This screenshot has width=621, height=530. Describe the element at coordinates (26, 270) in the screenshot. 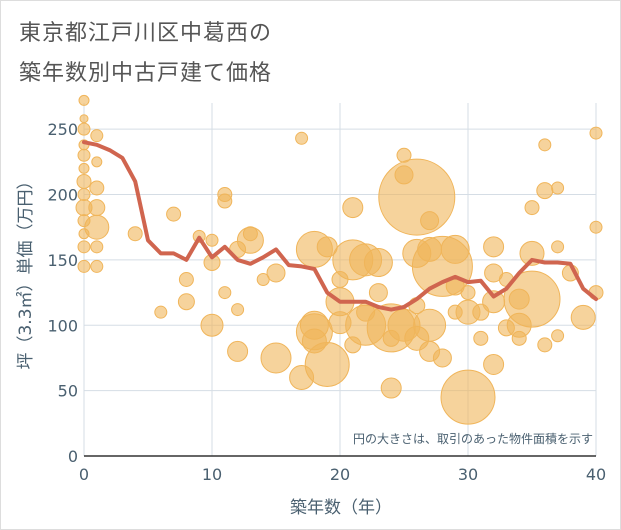

I see `y-axis-label: 坪（3.3㎡）単価（万円）` at that location.